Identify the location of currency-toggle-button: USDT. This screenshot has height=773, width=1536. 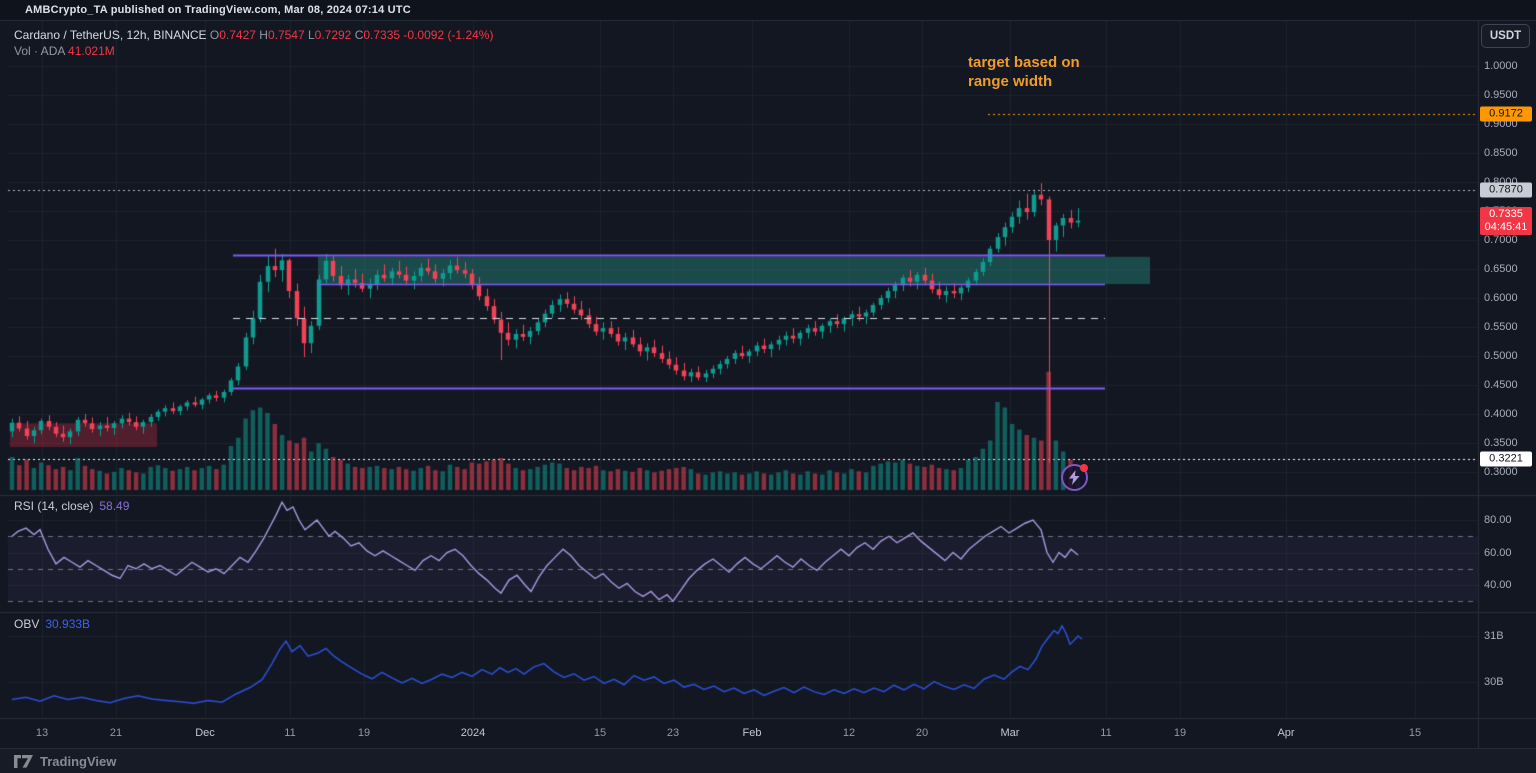
(1505, 36).